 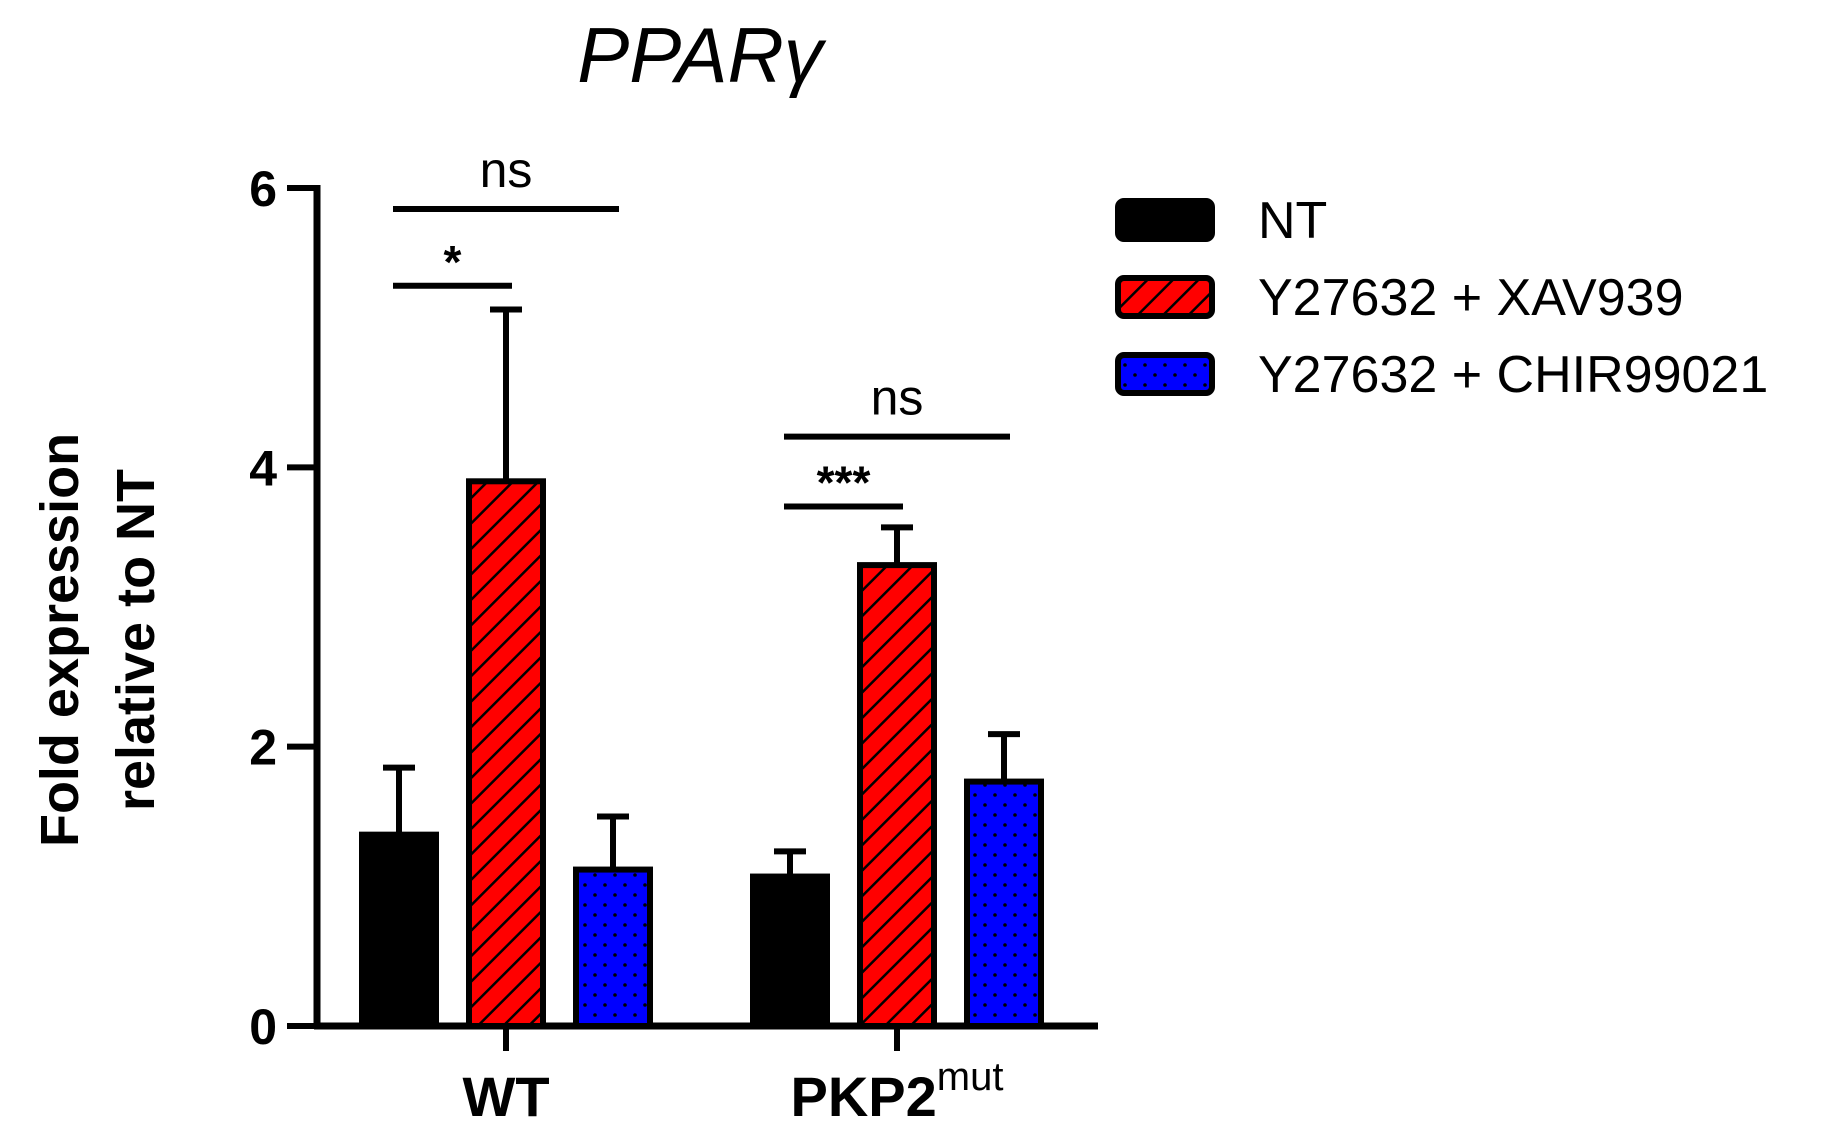 What do you see at coordinates (1292, 221) in the screenshot?
I see `legend-label: NT` at bounding box center [1292, 221].